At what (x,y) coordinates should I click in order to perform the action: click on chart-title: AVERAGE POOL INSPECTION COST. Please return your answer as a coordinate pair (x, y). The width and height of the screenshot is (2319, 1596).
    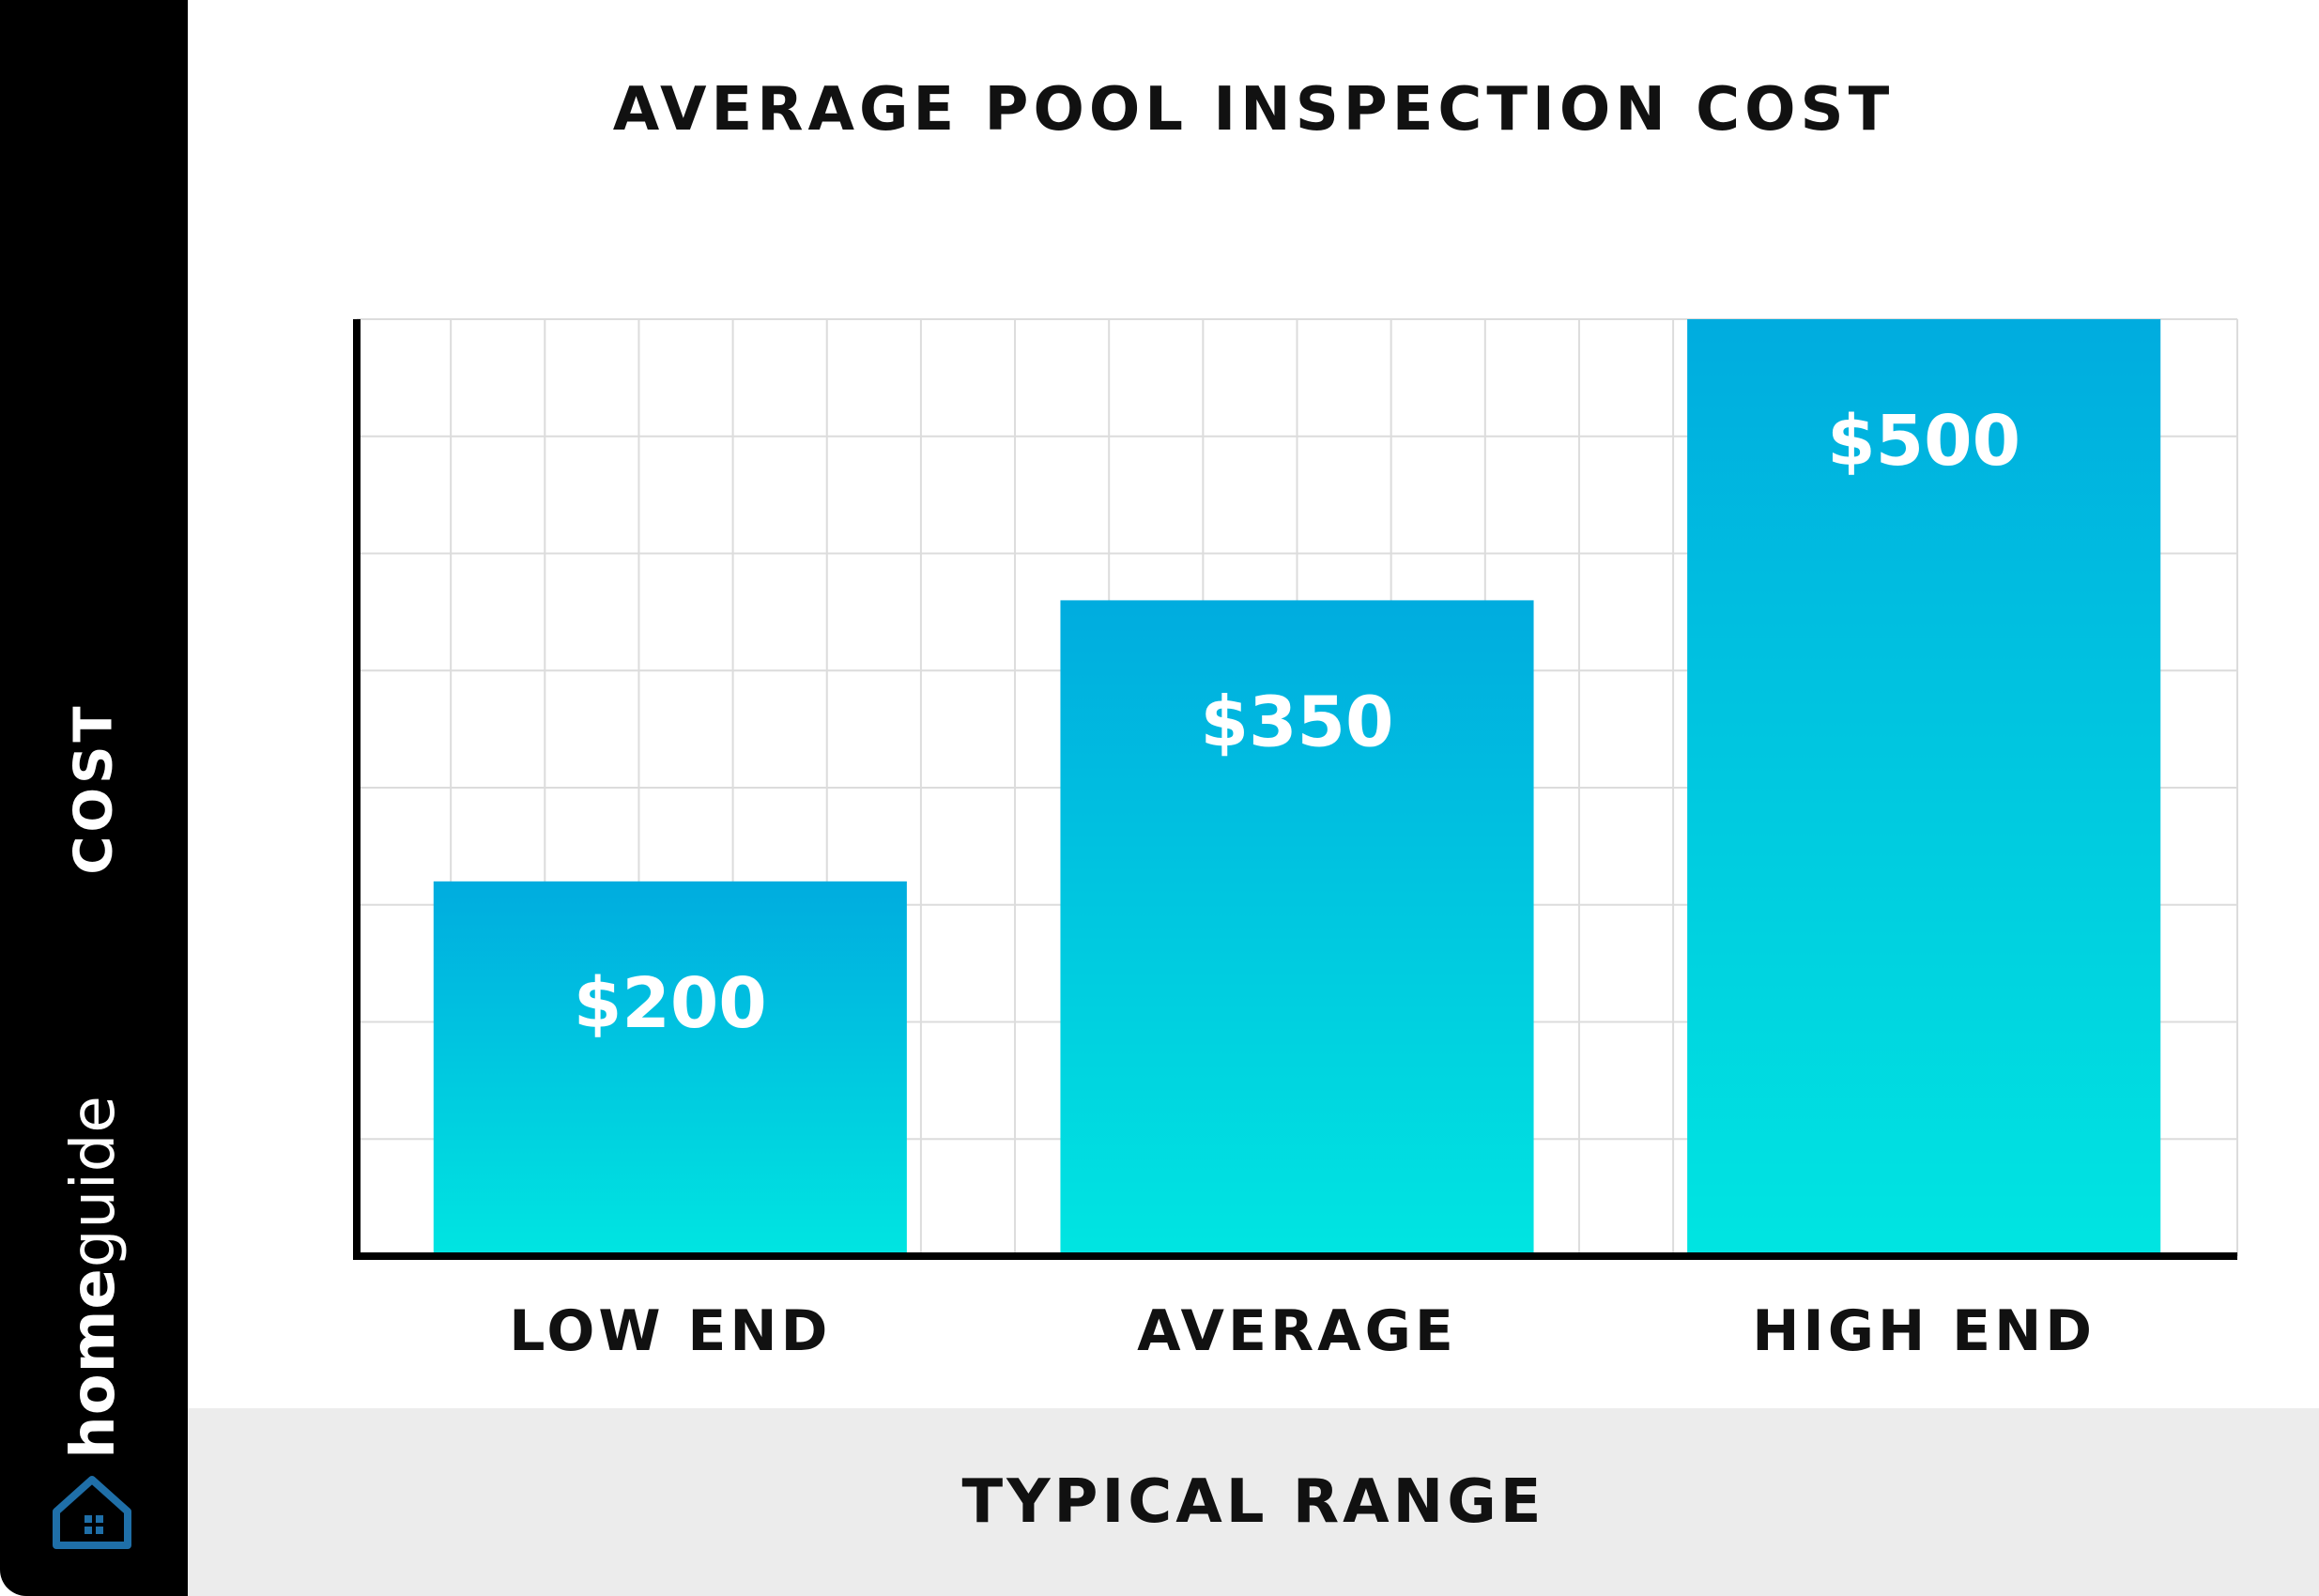
    Looking at the image, I should click on (1253, 110).